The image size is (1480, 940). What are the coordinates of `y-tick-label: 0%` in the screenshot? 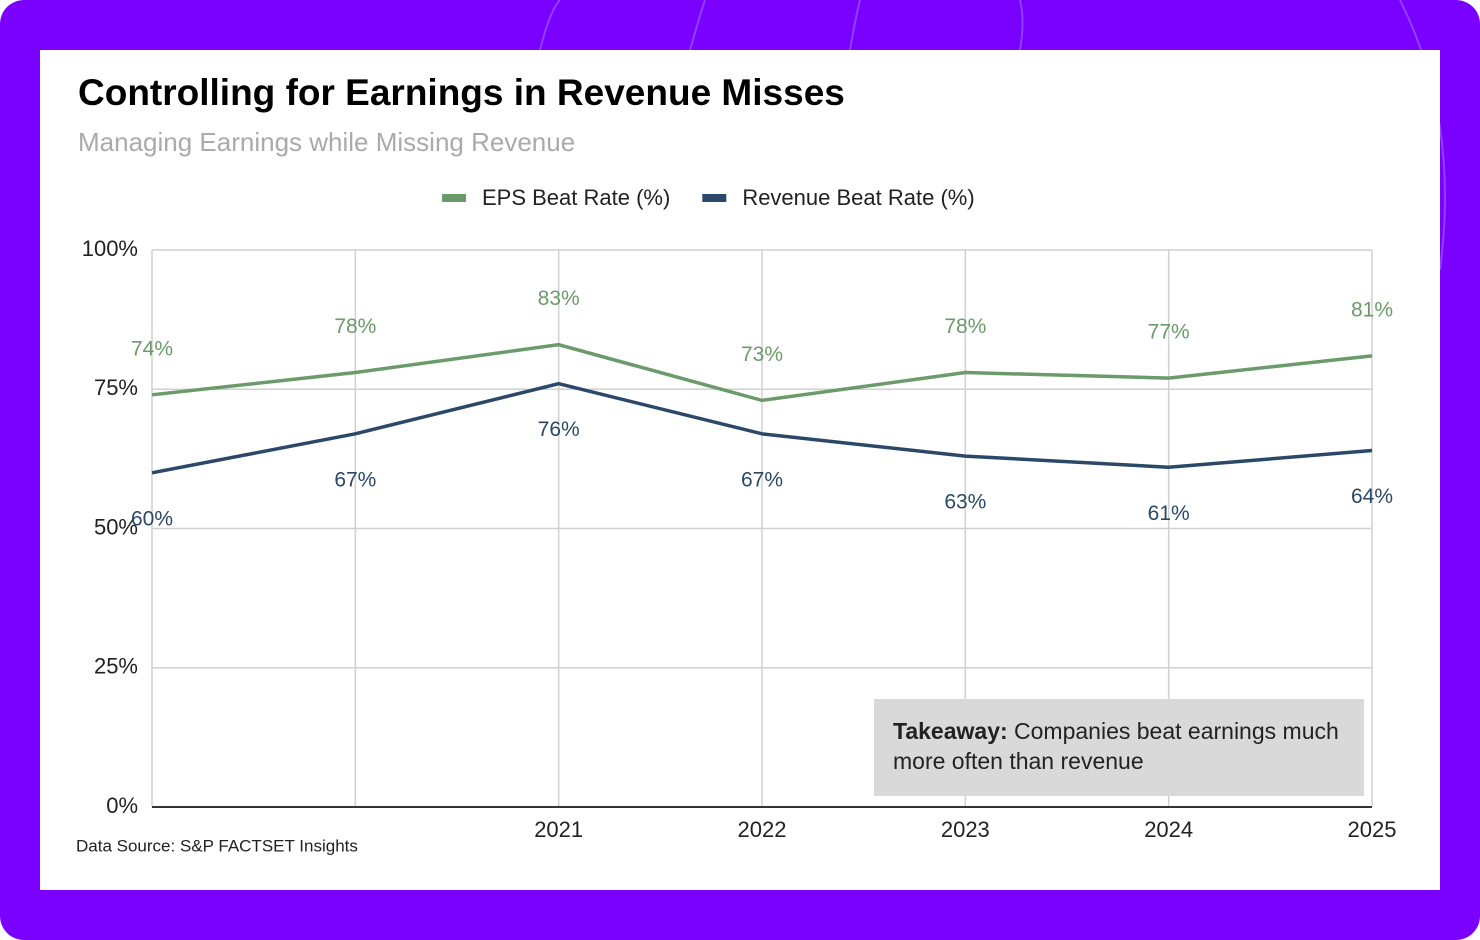 It's located at (122, 805).